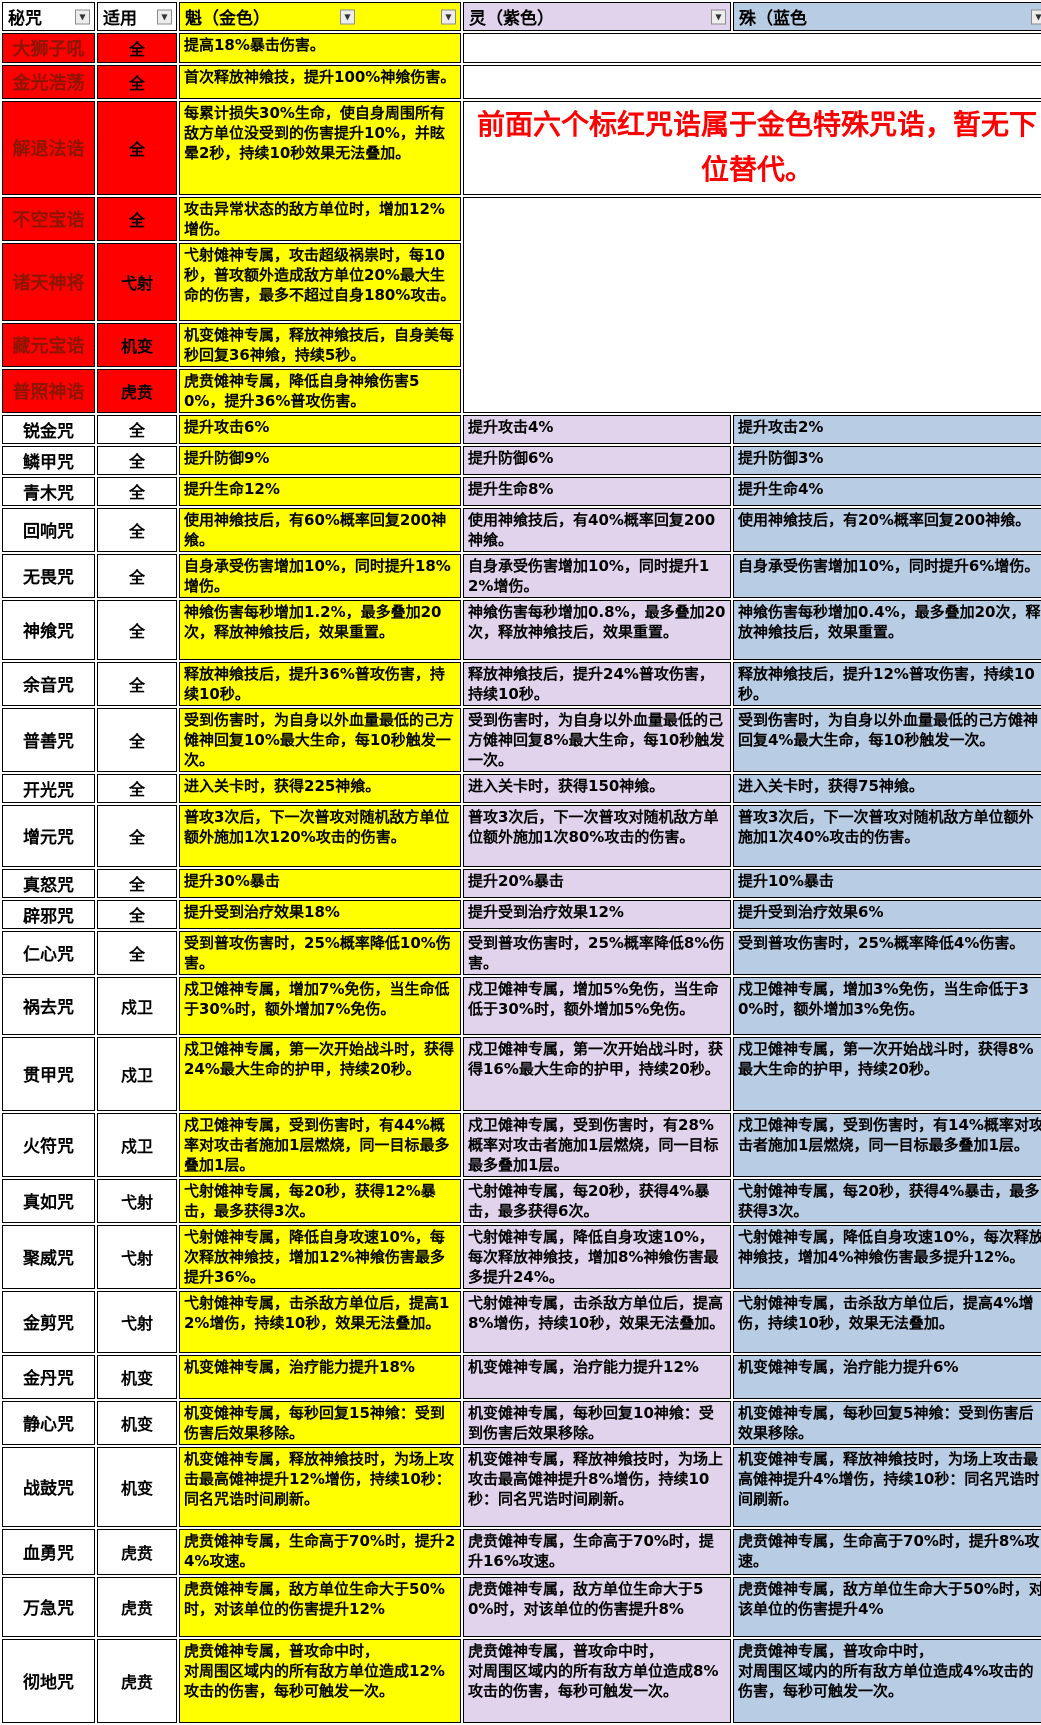 This screenshot has width=1041, height=1725. What do you see at coordinates (137, 1551) in the screenshot?
I see `apply-cell: 虎贲` at bounding box center [137, 1551].